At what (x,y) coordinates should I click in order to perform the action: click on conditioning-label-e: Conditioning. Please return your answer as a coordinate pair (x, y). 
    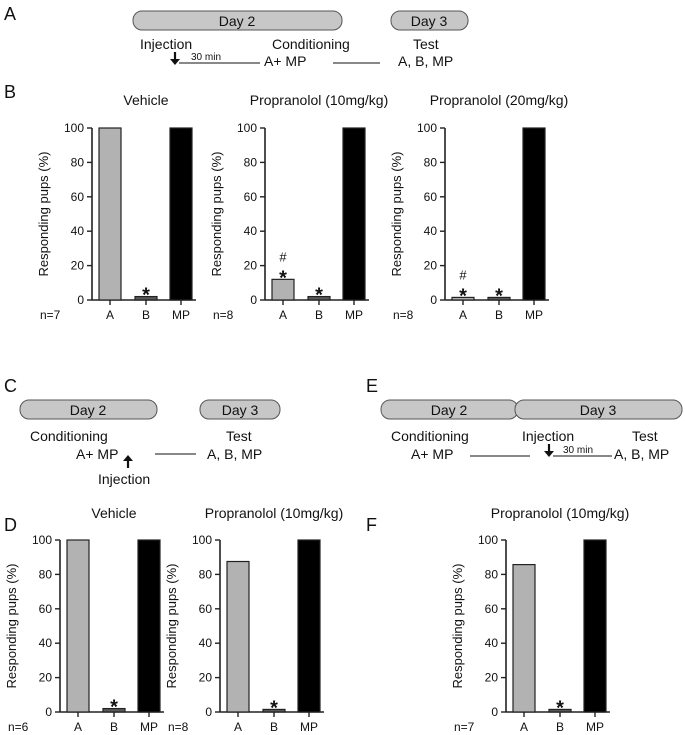
    Looking at the image, I should click on (430, 436).